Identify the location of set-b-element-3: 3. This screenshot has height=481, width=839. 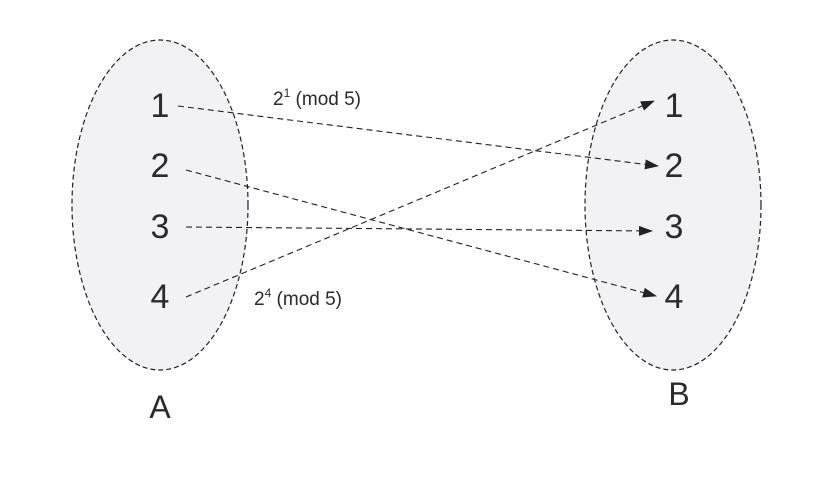
(674, 227).